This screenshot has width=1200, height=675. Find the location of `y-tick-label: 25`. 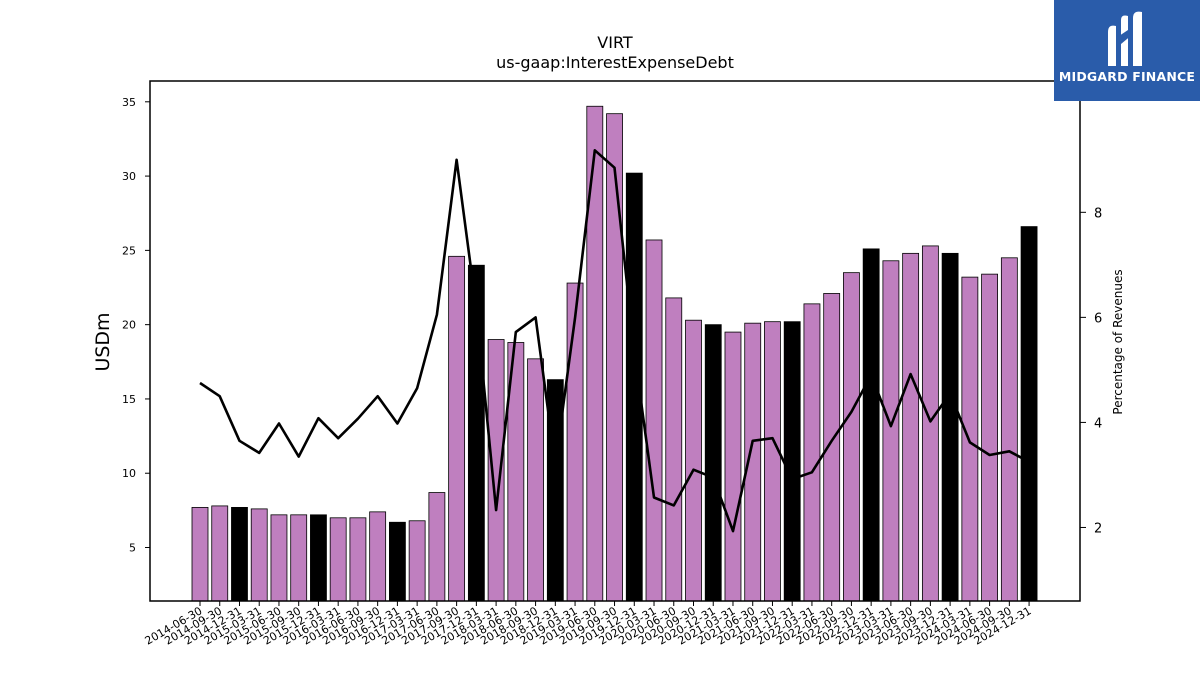

y-tick-label: 25 is located at coordinates (129, 250).